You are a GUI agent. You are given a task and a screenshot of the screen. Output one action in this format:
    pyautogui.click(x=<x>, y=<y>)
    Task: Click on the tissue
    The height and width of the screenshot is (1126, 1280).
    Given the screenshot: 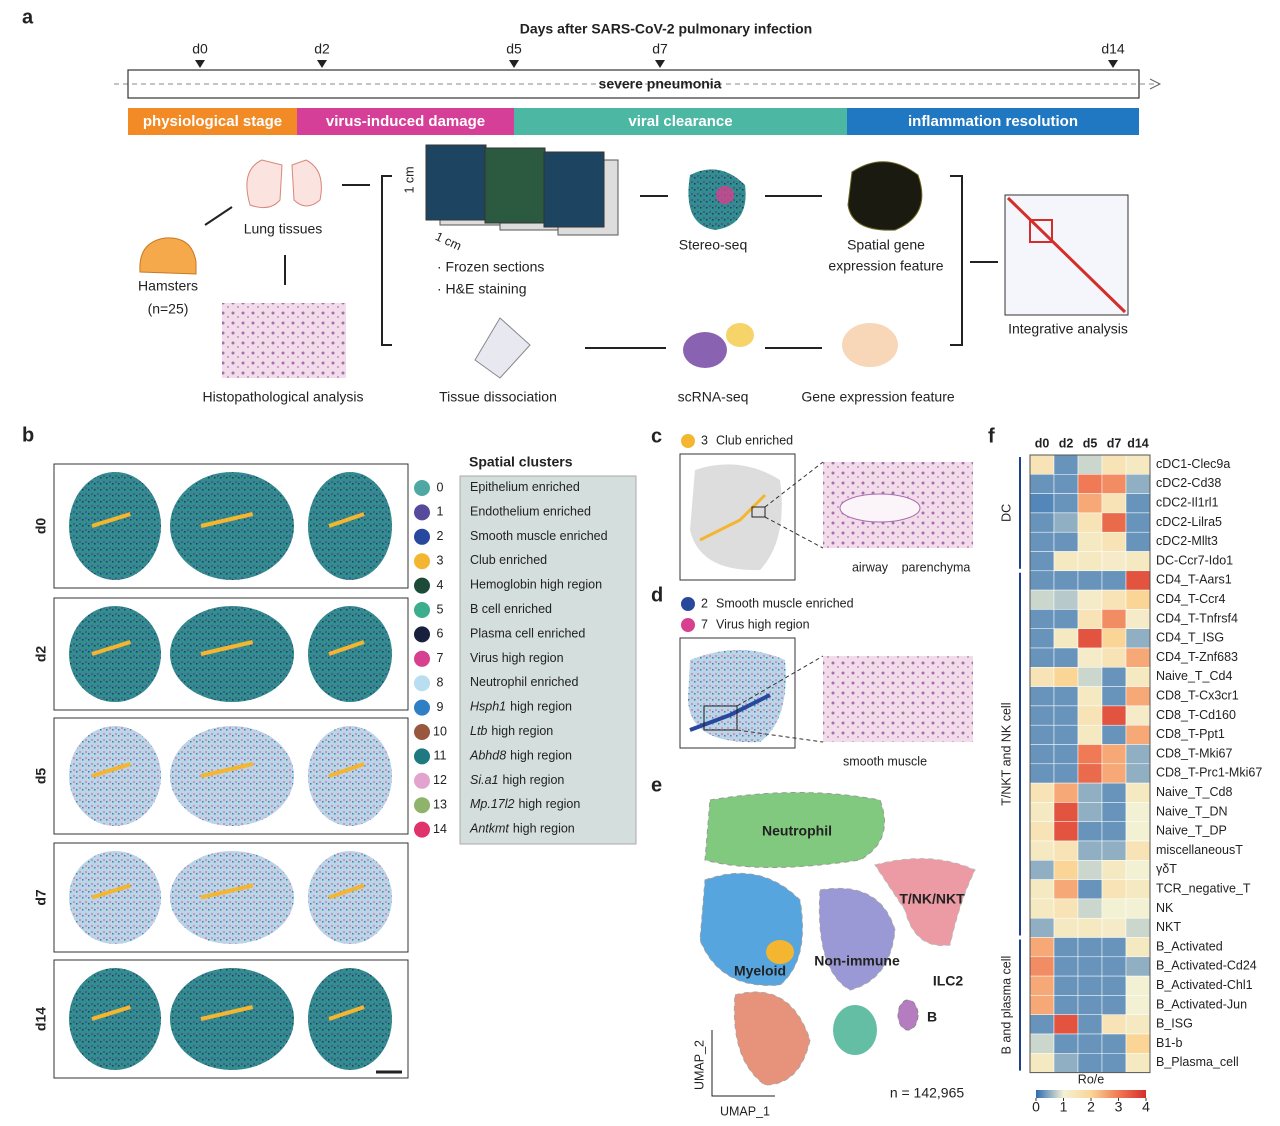 What is the action you would take?
    pyautogui.click(x=736, y=517)
    